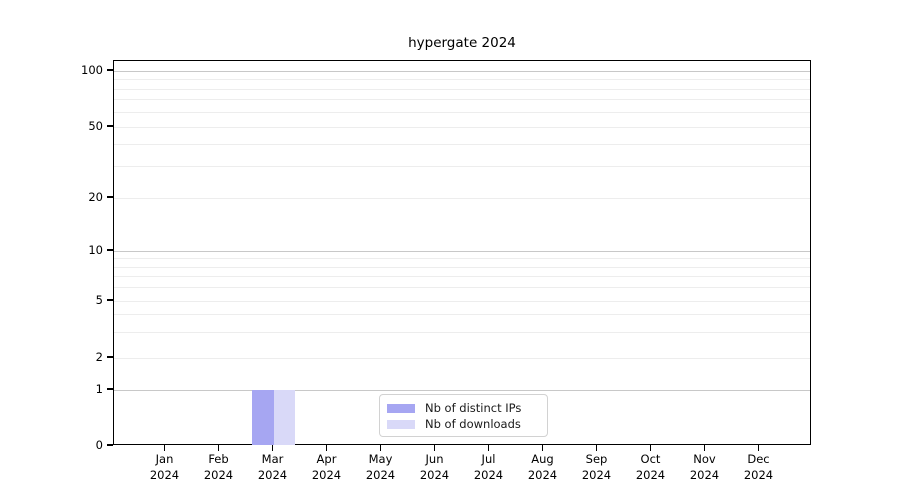 This screenshot has height=500, width=900. I want to click on y-tick-label: 5, so click(99, 300).